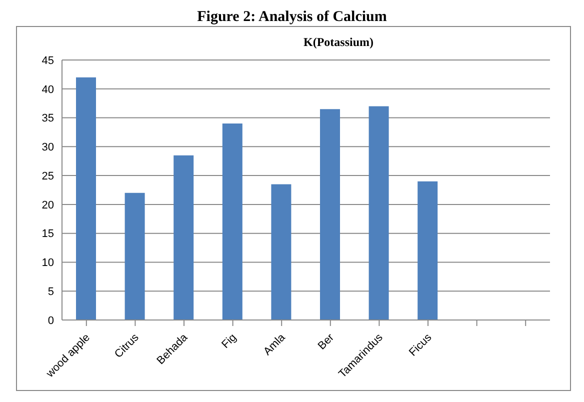 This screenshot has height=402, width=584. What do you see at coordinates (48, 60) in the screenshot?
I see `y-tick-label: 45` at bounding box center [48, 60].